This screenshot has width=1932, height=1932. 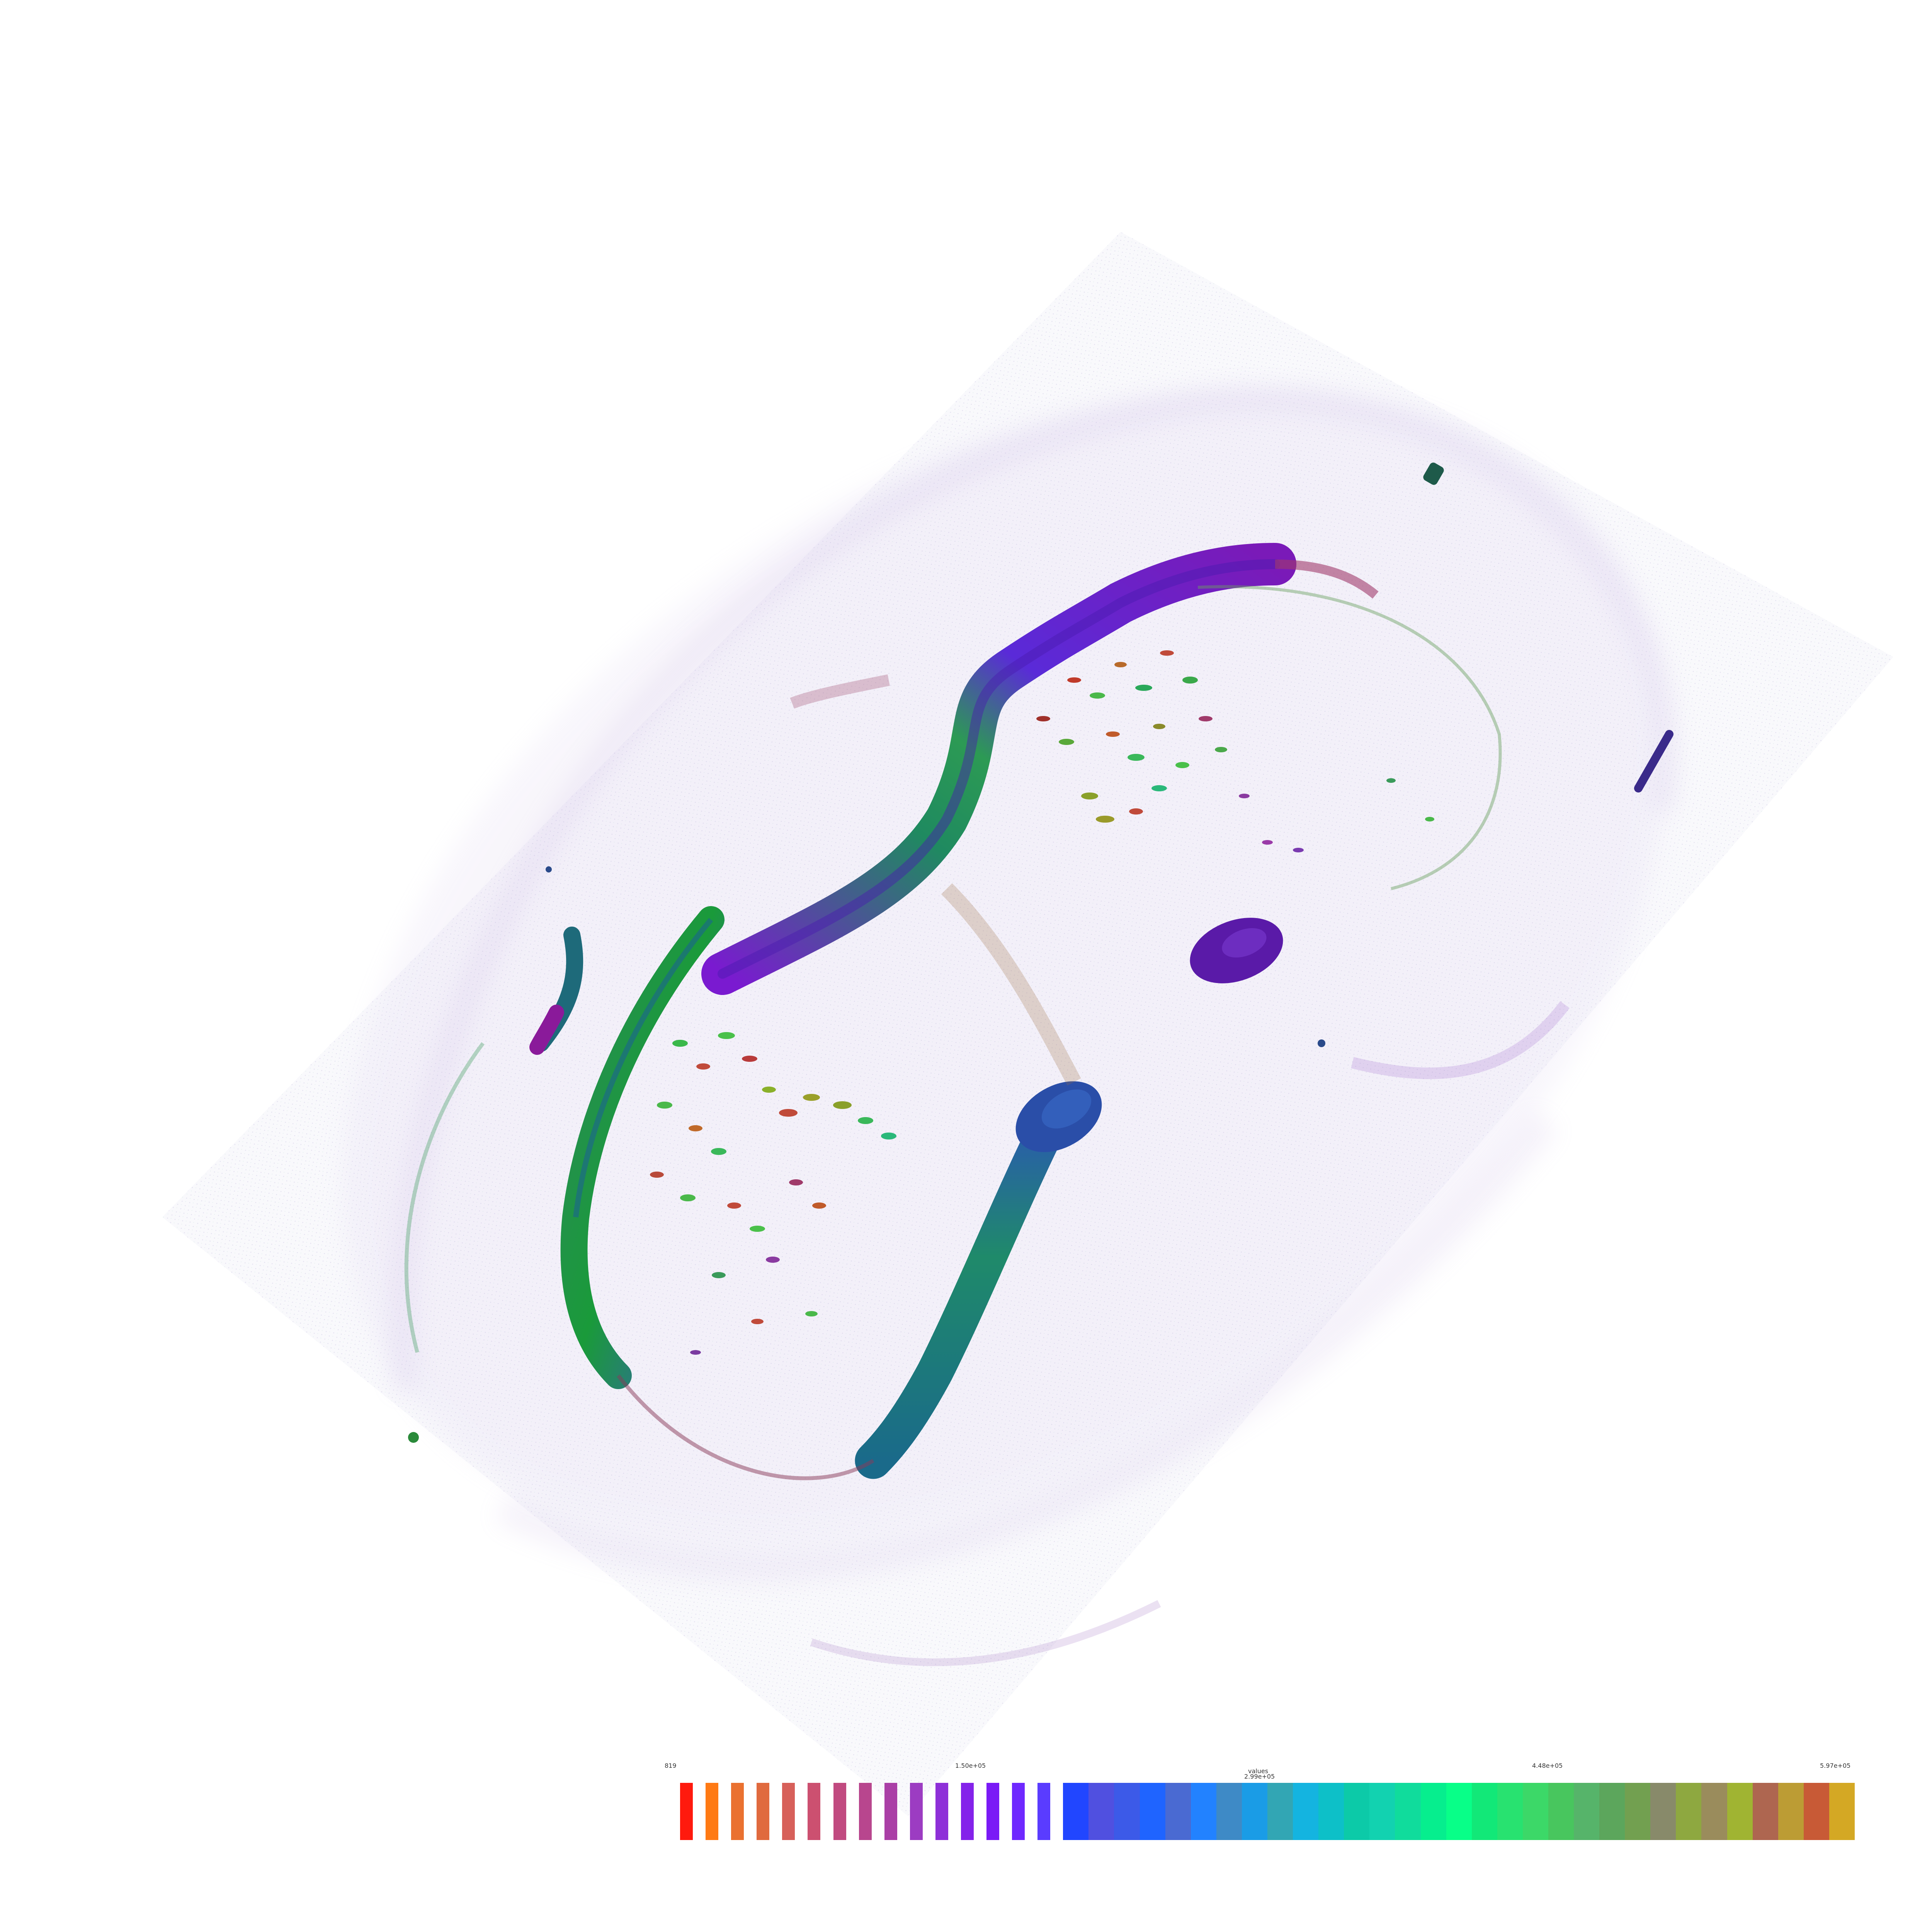 I want to click on speckles-lower, so click(x=773, y=1193).